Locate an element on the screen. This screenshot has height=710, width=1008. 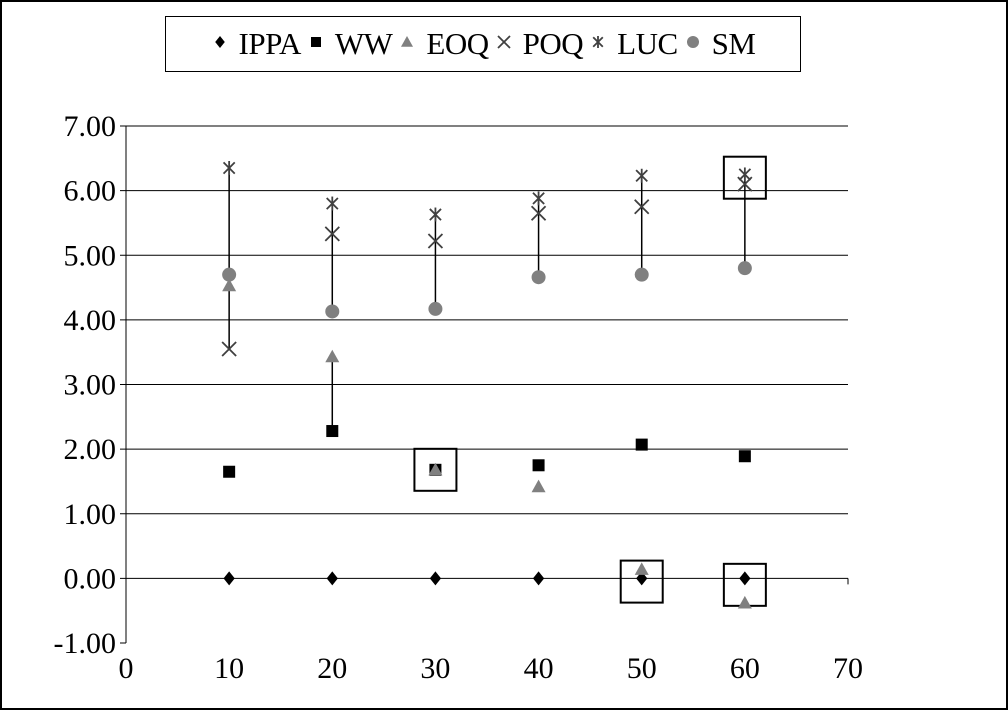
y-tick-label: 7.00 is located at coordinates (90, 126).